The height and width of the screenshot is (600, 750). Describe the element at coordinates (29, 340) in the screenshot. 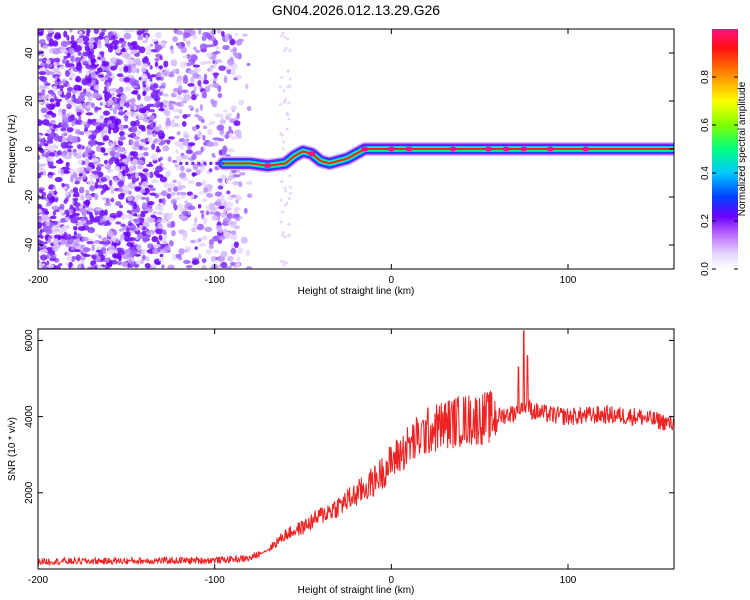

I see `y-tick-label: 6000` at that location.